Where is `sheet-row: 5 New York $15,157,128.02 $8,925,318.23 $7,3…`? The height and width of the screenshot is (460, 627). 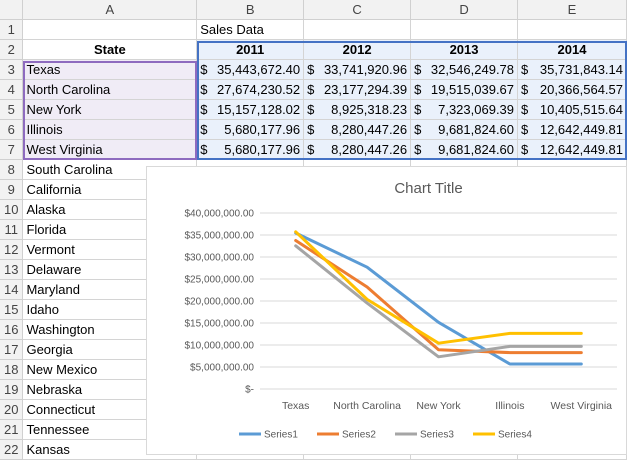 sheet-row: 5 New York $15,157,128.02 $8,925,318.23 $7,3… is located at coordinates (313, 109).